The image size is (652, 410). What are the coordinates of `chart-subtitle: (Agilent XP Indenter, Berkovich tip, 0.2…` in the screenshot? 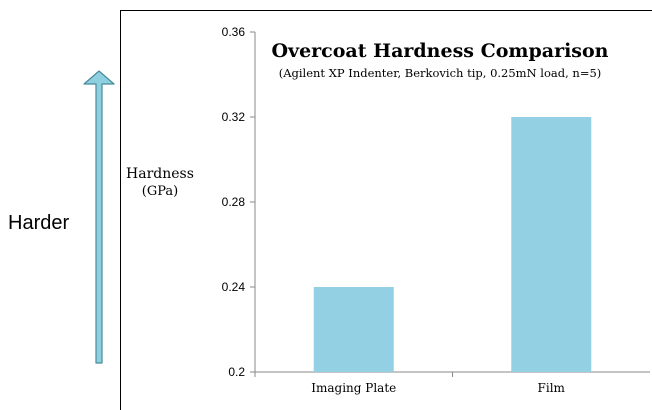 It's located at (440, 73).